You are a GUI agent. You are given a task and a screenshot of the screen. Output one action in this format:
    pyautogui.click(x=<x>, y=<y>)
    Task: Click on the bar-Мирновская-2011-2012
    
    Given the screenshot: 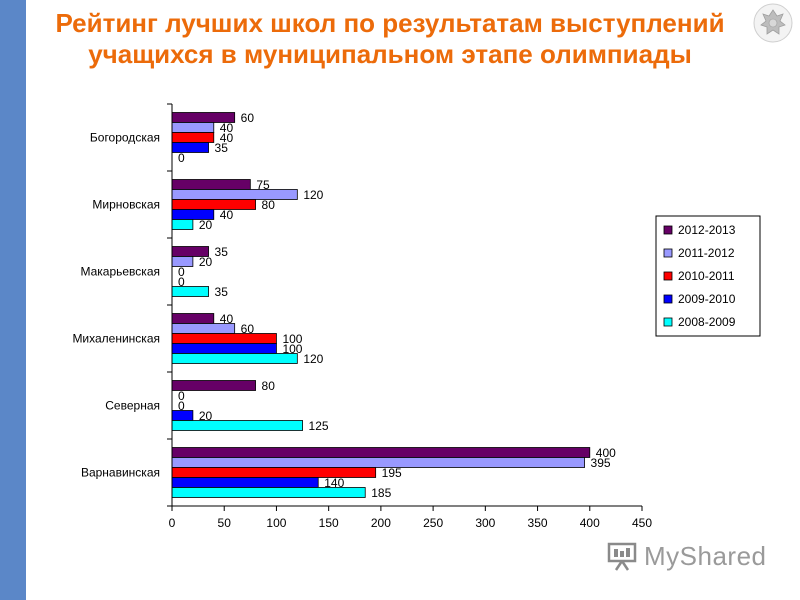 What is the action you would take?
    pyautogui.click(x=234, y=194)
    